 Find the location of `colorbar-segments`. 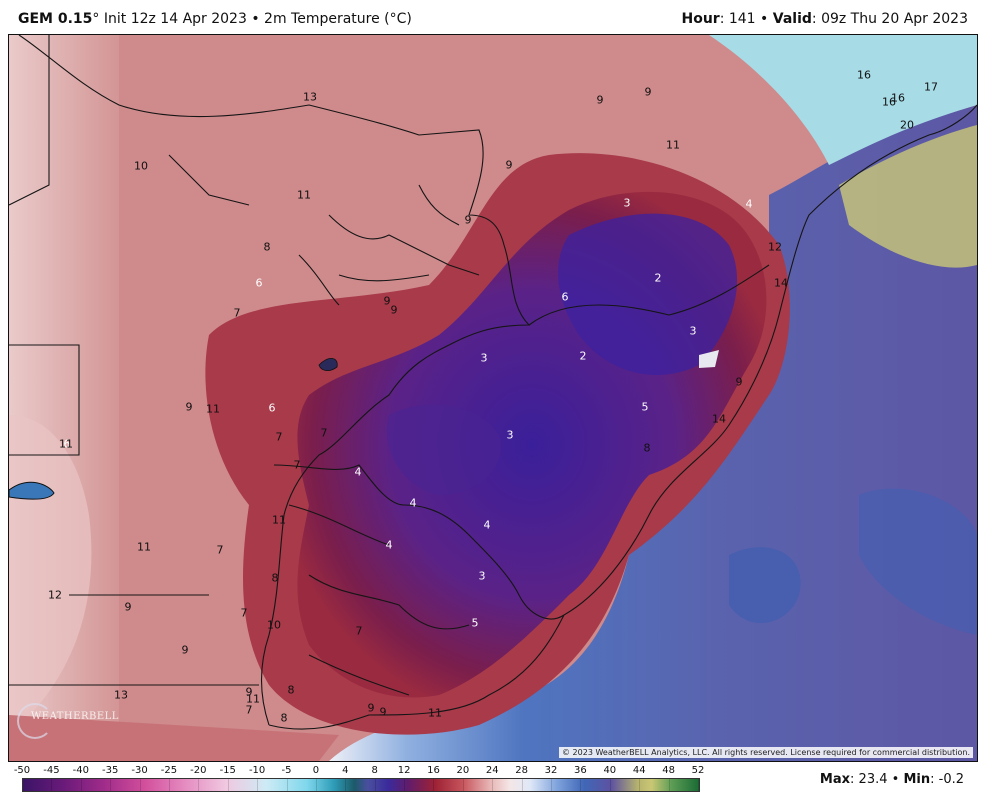

colorbar-segments is located at coordinates (361, 785).